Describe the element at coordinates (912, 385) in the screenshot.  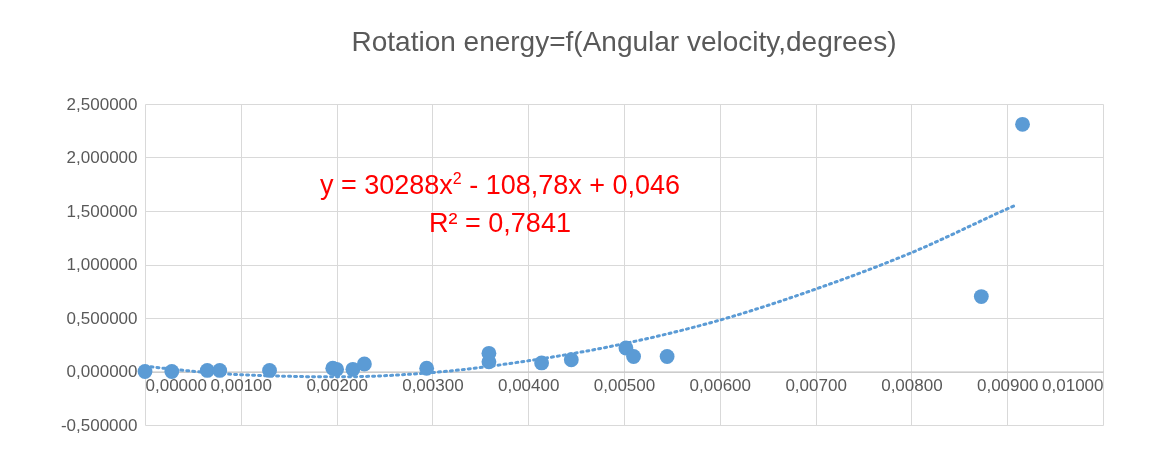
I see `x-tick-label: 0,00800` at that location.